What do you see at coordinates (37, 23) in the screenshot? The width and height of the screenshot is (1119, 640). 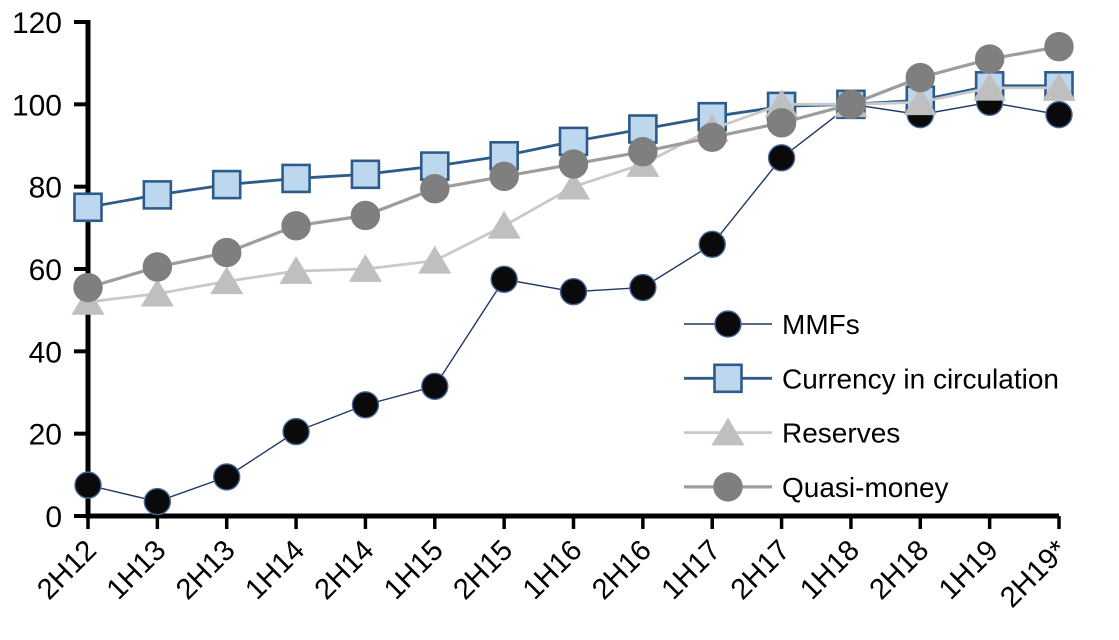 I see `y-axis-label: 120` at bounding box center [37, 23].